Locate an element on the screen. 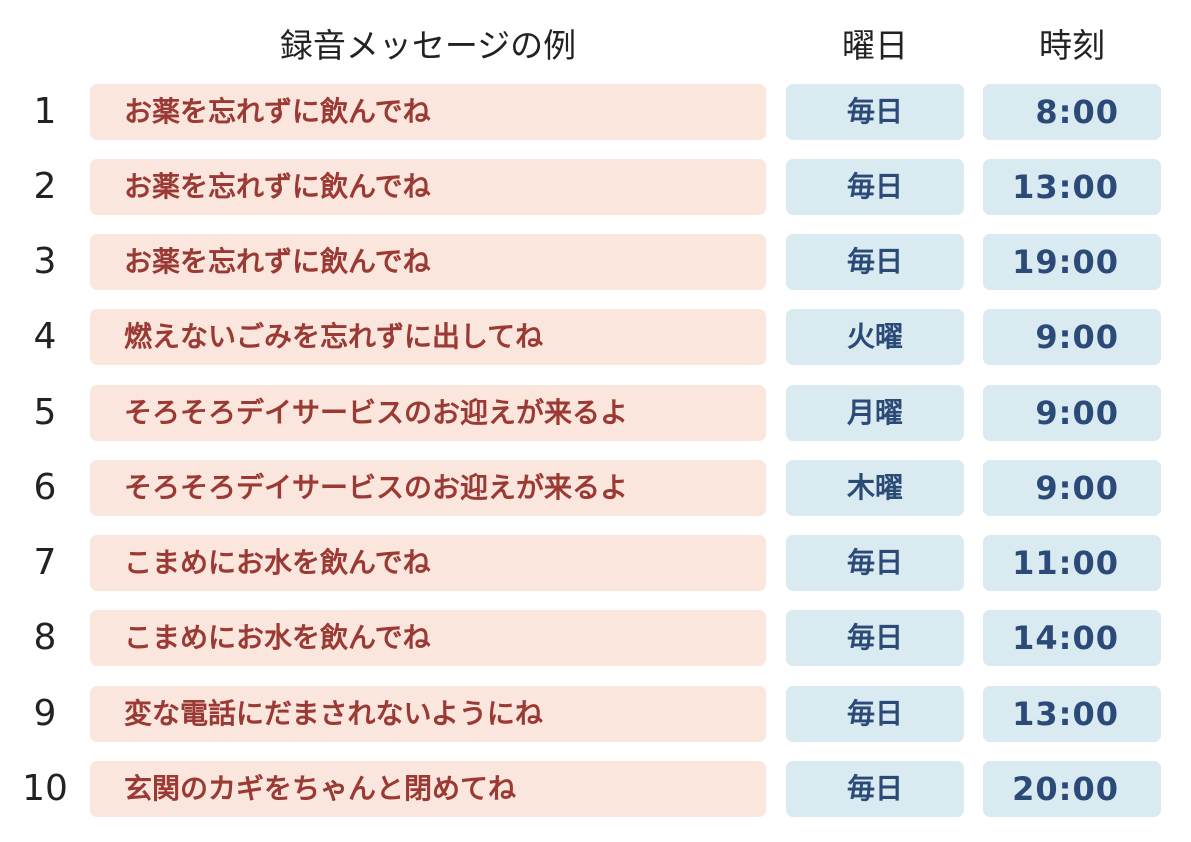  day-cell: 火曜 is located at coordinates (875, 337).